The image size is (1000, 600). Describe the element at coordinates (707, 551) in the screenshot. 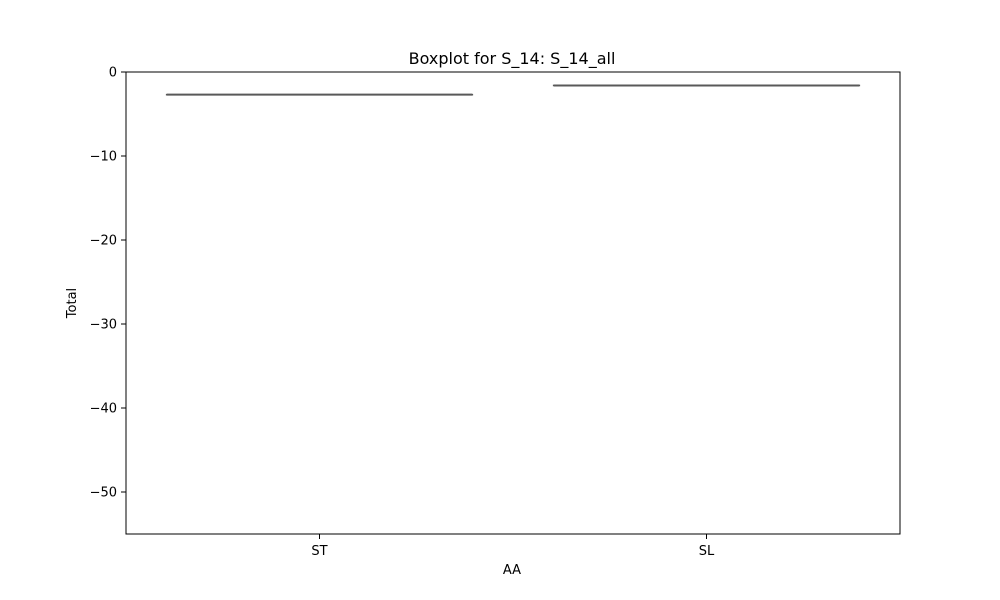

I see `x-tick-label: SL` at that location.